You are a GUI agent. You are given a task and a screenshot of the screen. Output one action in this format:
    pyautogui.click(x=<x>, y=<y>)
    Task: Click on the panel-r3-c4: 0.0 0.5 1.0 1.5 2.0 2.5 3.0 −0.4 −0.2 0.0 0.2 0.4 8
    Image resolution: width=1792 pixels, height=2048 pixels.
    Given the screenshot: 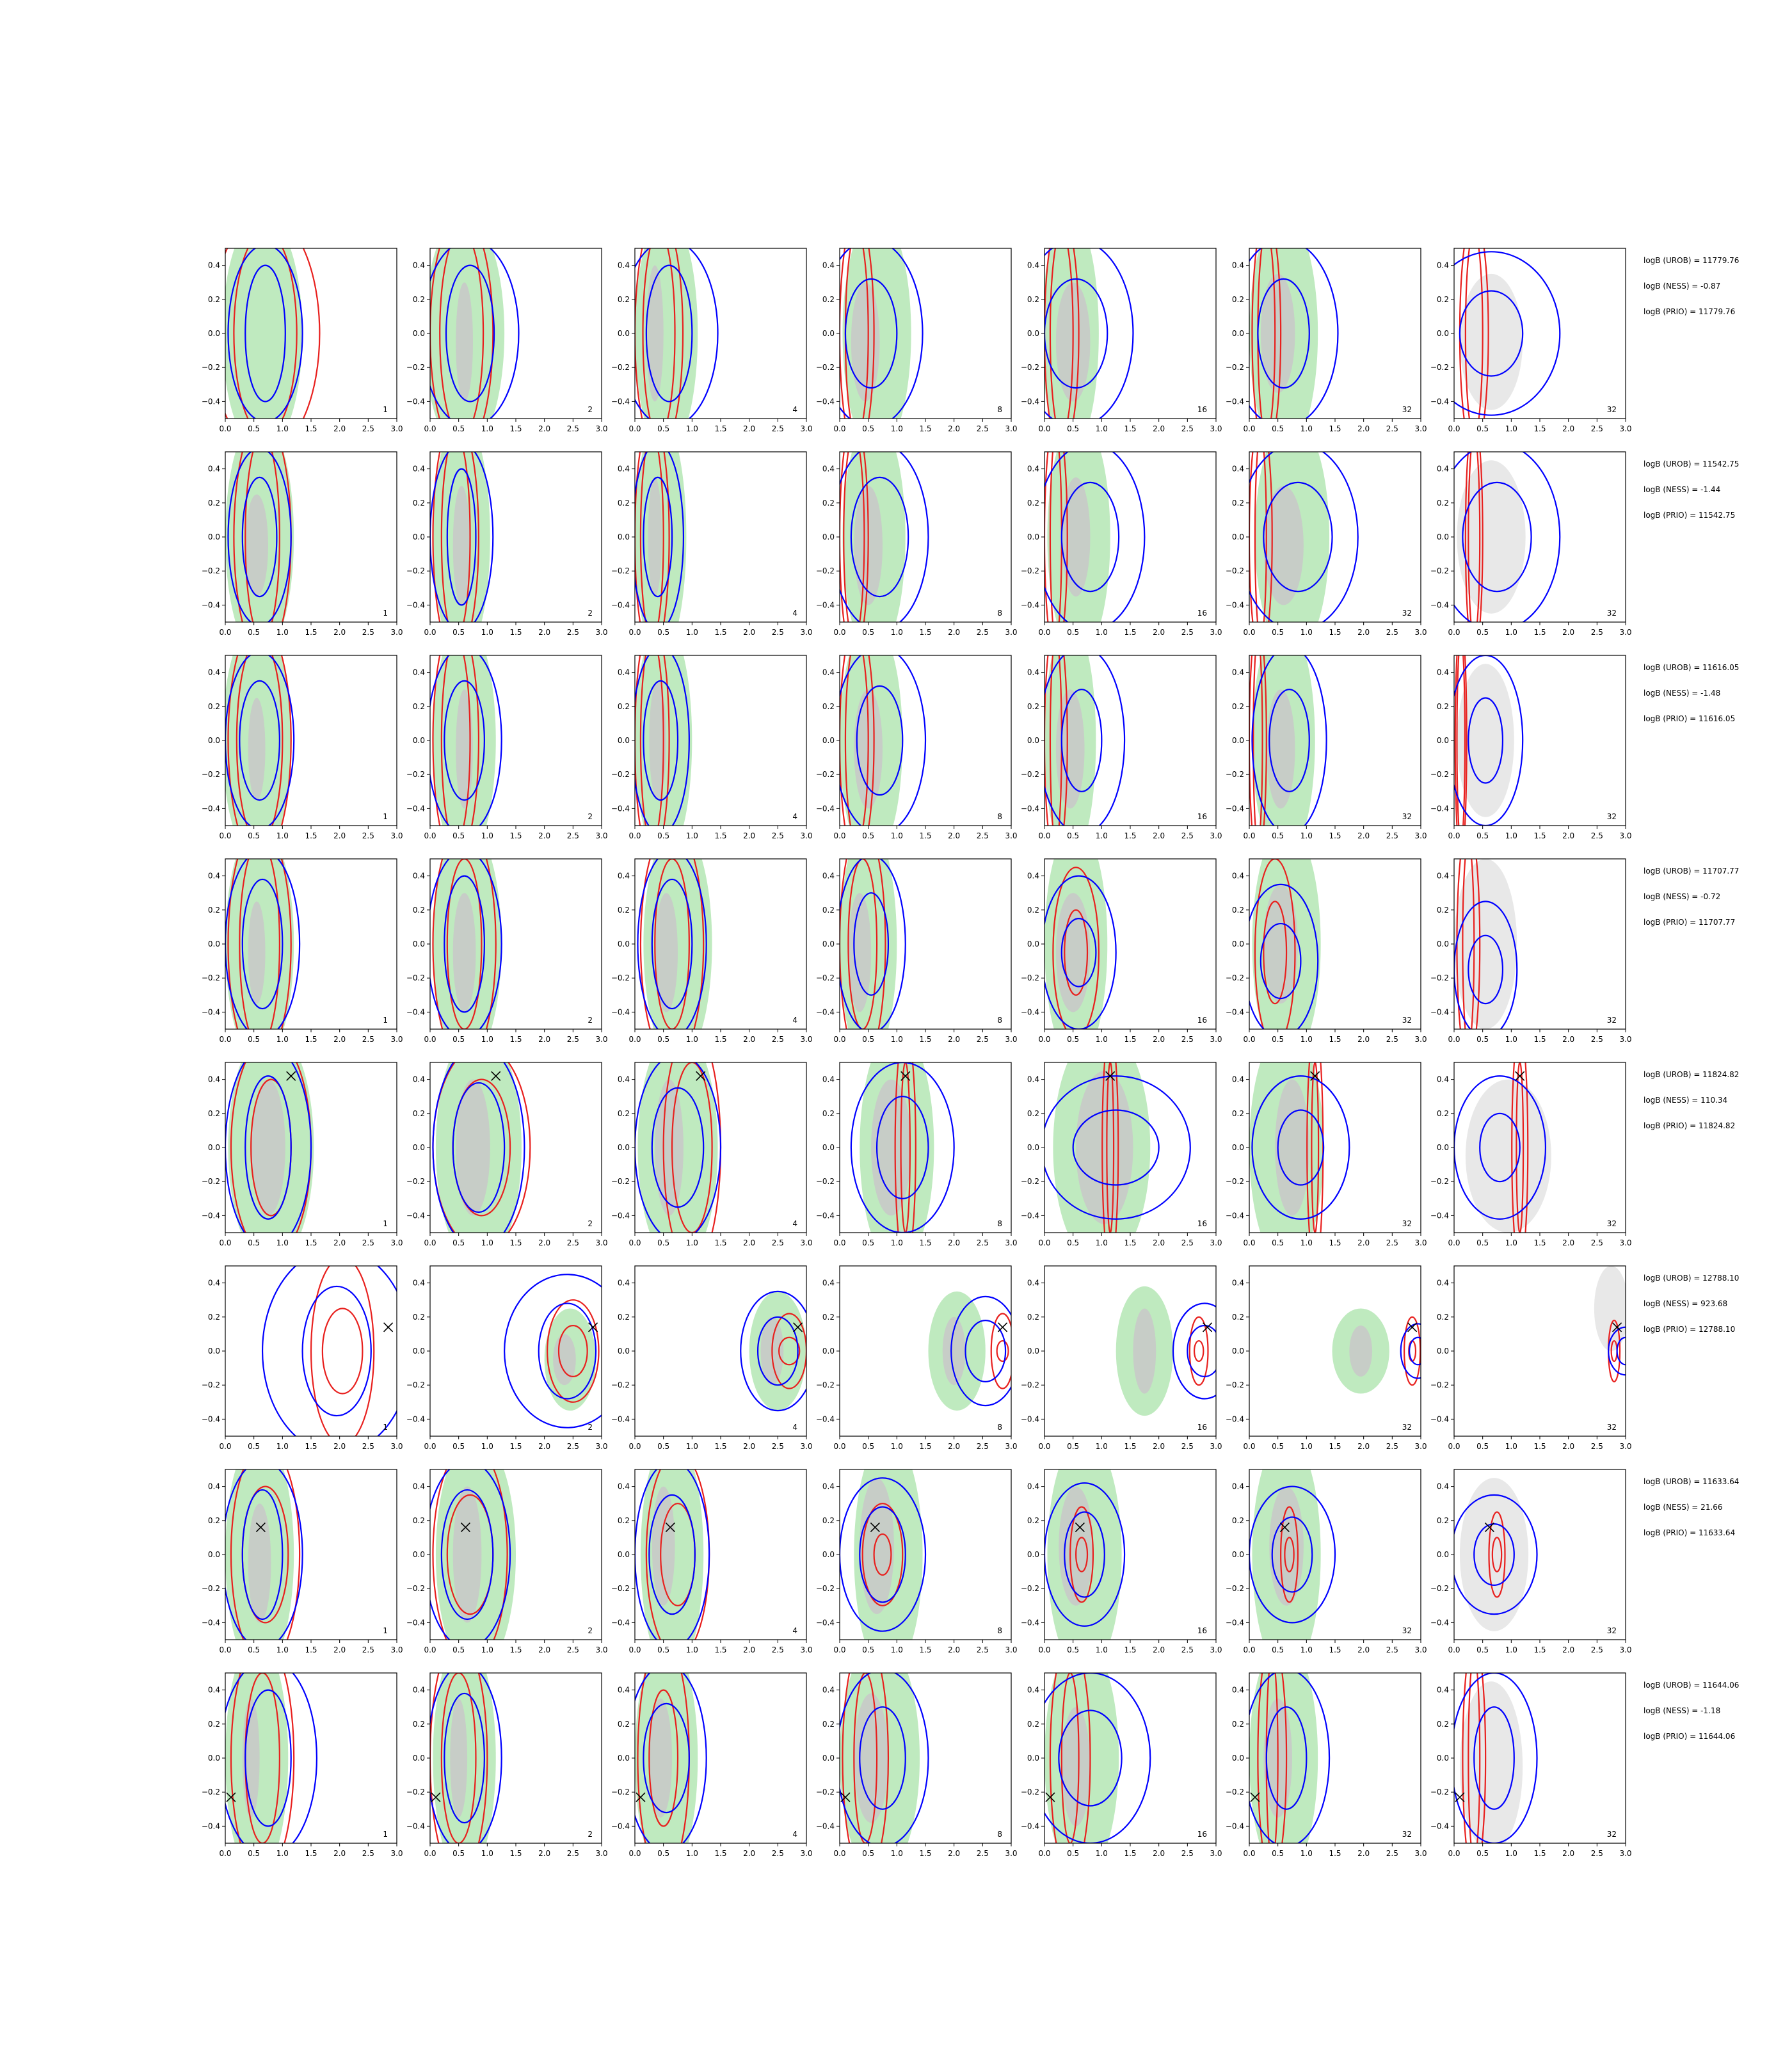 What is the action you would take?
    pyautogui.click(x=917, y=747)
    